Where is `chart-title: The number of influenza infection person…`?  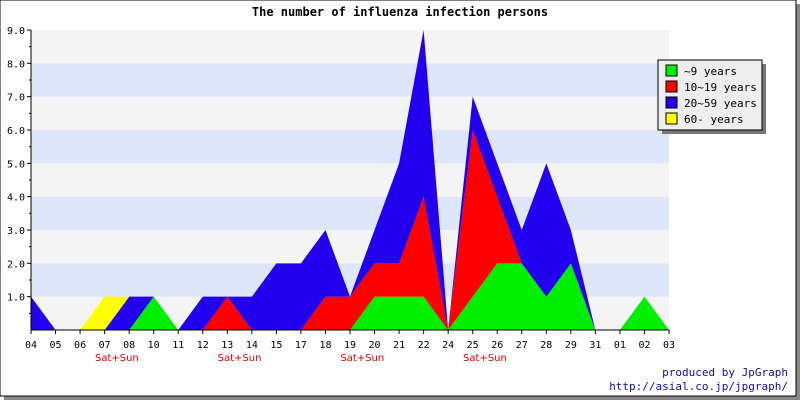 chart-title: The number of influenza infection person… is located at coordinates (400, 12).